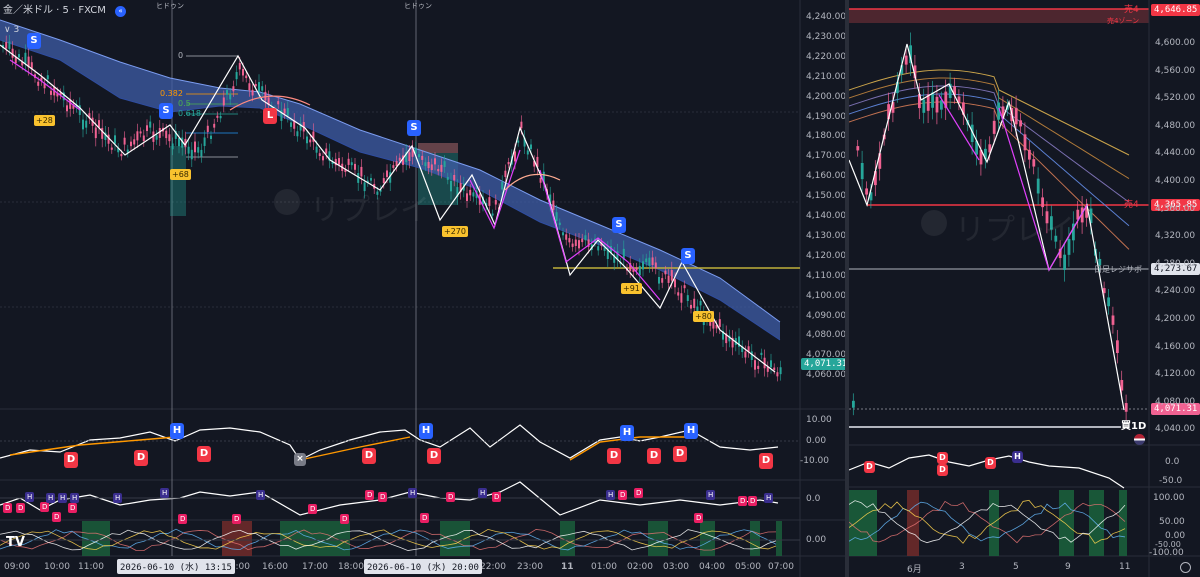 This screenshot has height=577, width=1200. I want to click on price-tick: 4,240.00, so click(825, 17).